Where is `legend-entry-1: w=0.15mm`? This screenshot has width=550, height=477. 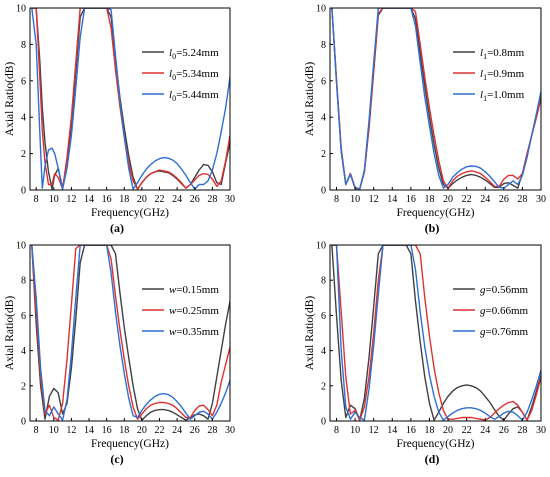 legend-entry-1: w=0.15mm is located at coordinates (194, 290).